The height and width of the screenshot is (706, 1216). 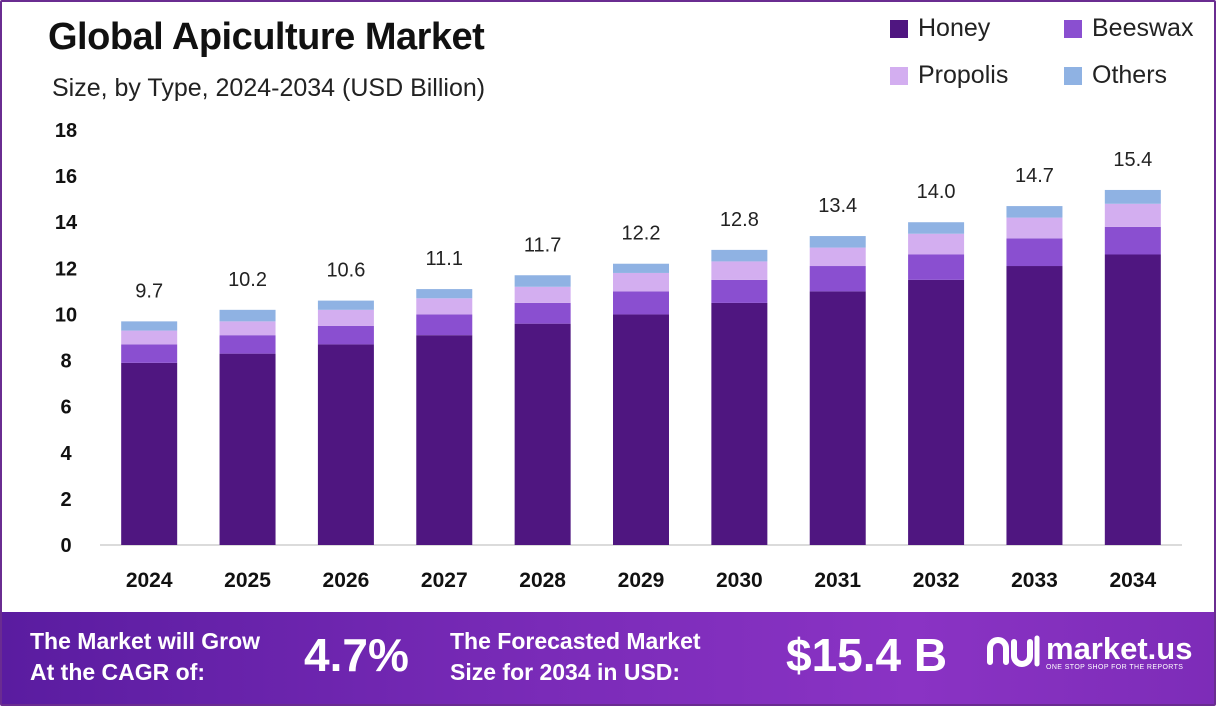 I want to click on legend-item-beeswax: Beeswax, so click(x=1128, y=28).